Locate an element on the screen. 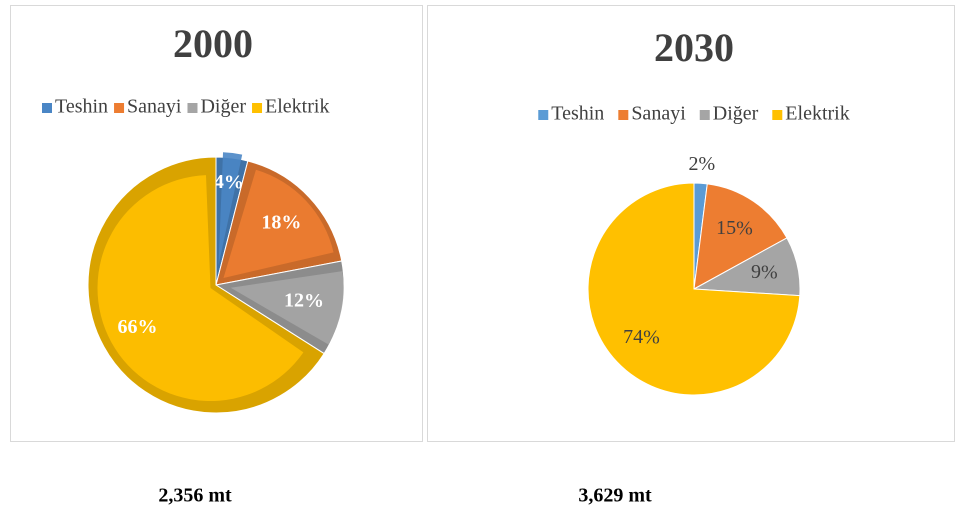  data-label: 18% is located at coordinates (281, 222).